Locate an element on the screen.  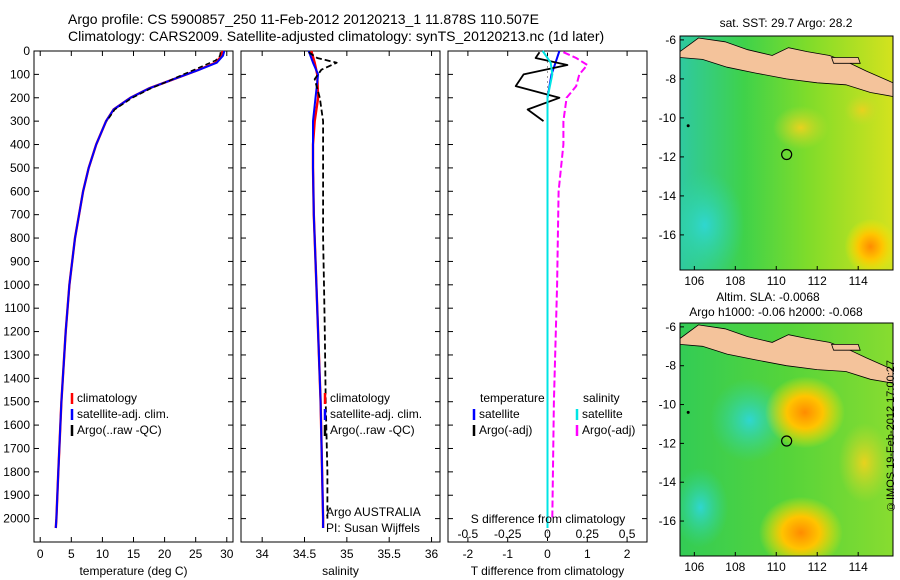
s-tick-label: 0.25 is located at coordinates (588, 534).